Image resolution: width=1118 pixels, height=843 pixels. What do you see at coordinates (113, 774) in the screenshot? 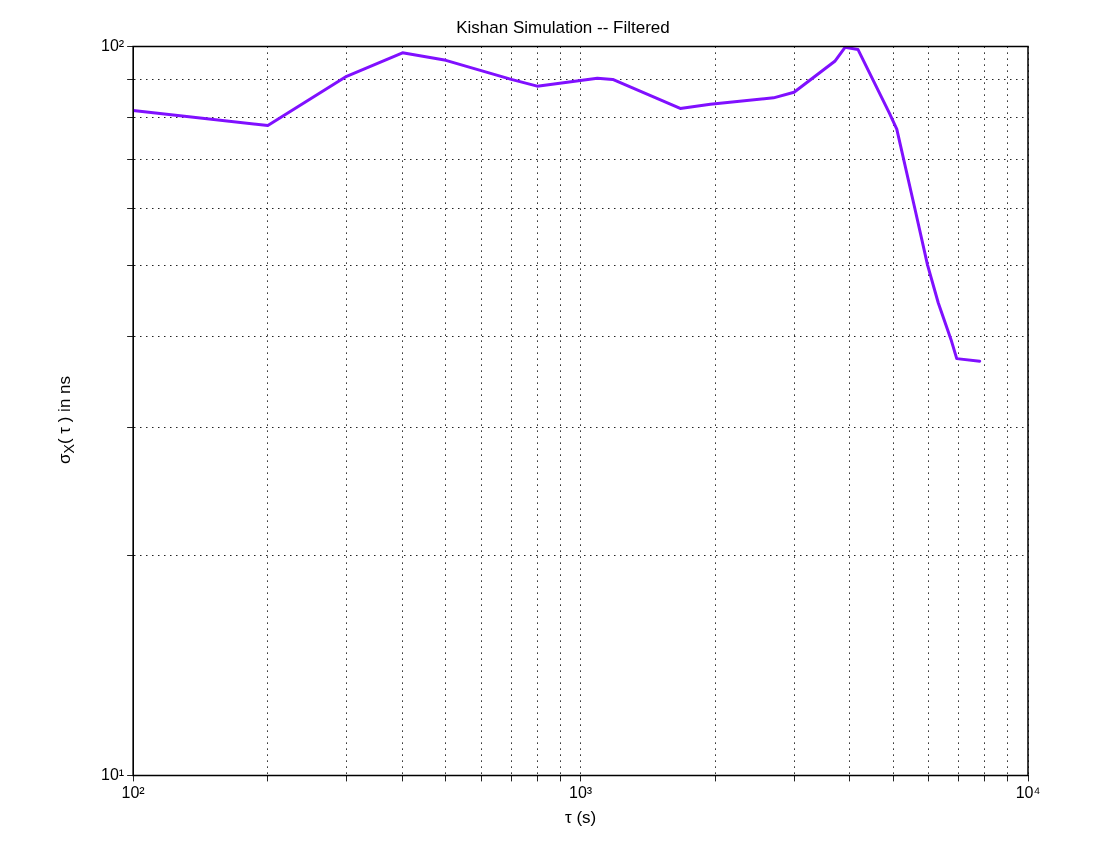
I see `y-tick-label: 10¹` at bounding box center [113, 774].